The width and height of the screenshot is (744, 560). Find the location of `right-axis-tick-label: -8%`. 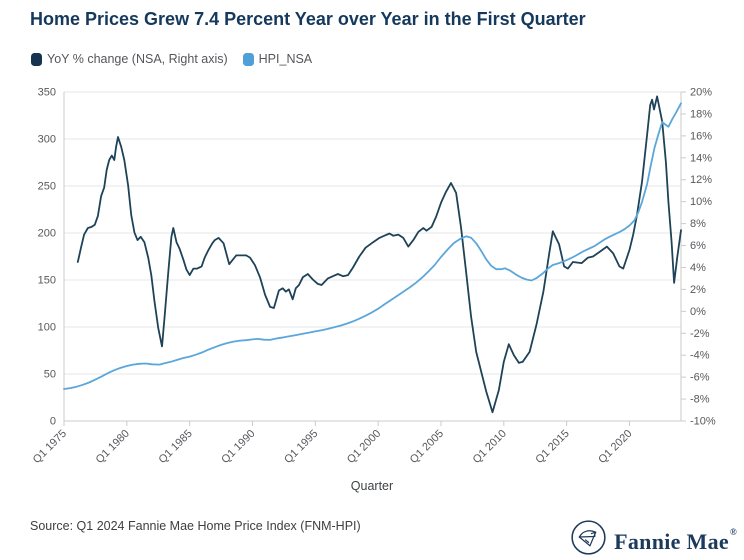

right-axis-tick-label: -8% is located at coordinates (700, 400).